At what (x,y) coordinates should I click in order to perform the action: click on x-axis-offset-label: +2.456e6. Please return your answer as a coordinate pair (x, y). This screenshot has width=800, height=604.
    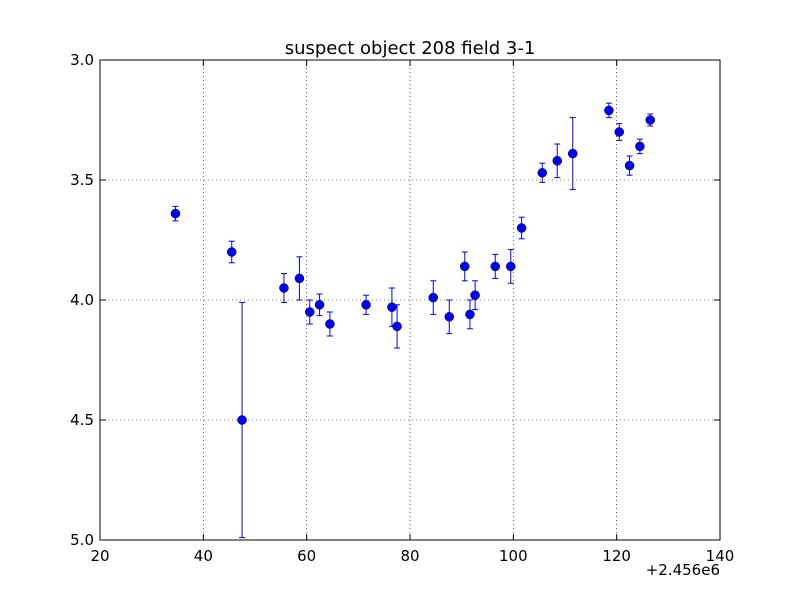
    Looking at the image, I should click on (683, 570).